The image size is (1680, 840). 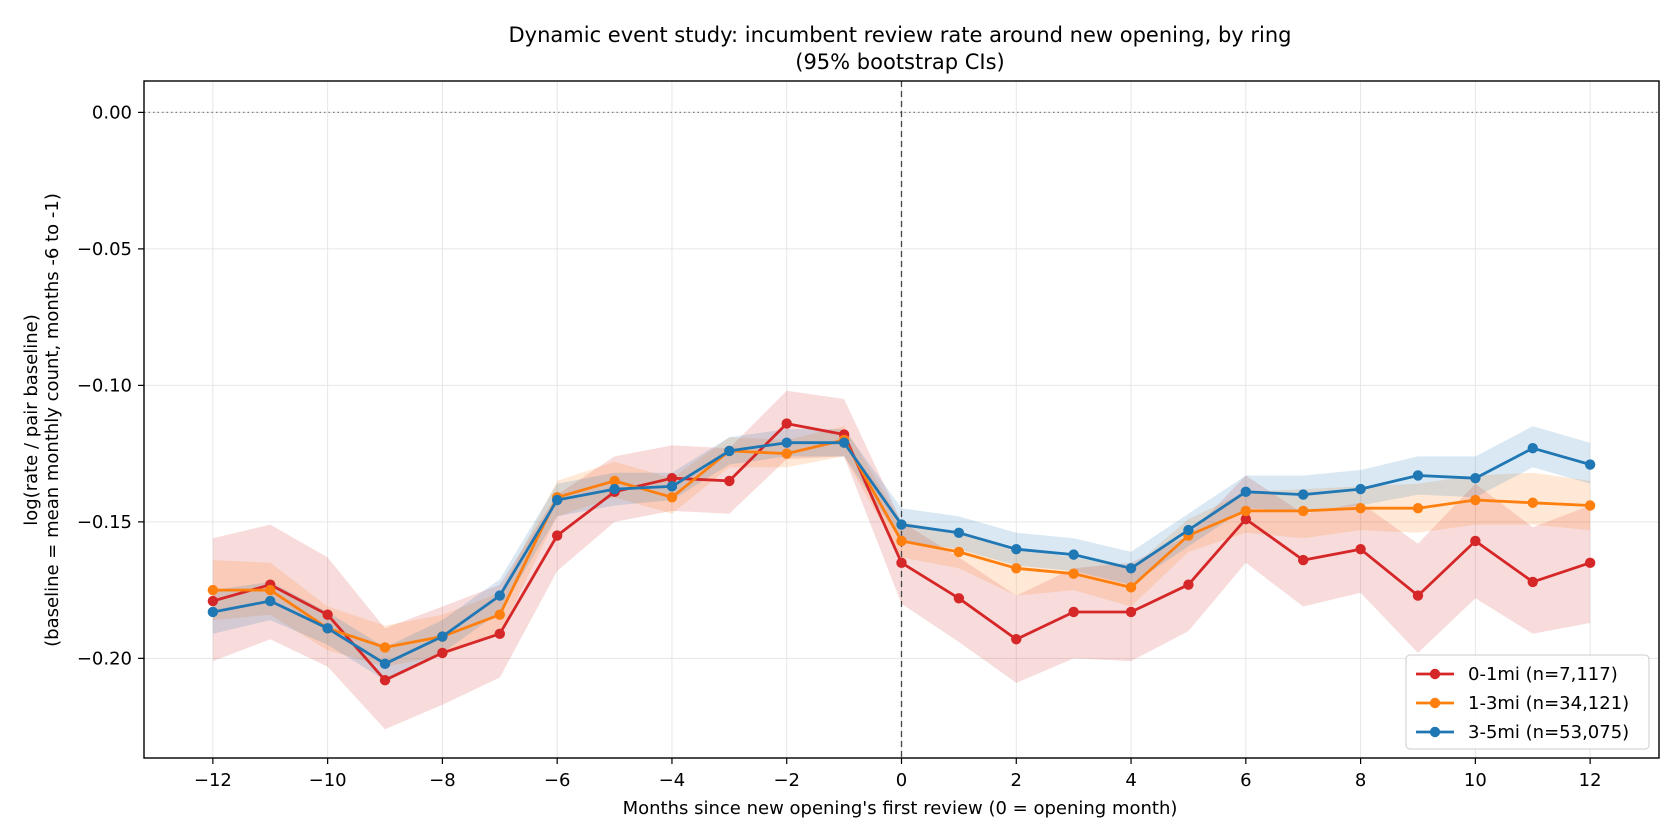 What do you see at coordinates (557, 780) in the screenshot?
I see `x-tick-label-3: −6` at bounding box center [557, 780].